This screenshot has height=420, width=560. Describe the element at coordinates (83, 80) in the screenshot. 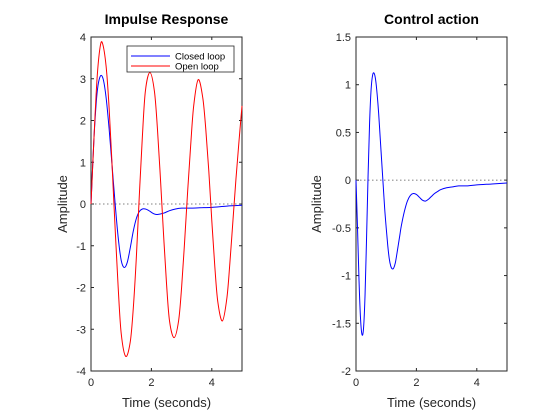

I see `impulse-response-ytick-label: 3` at that location.